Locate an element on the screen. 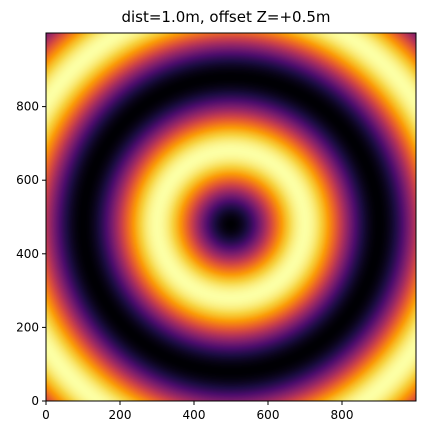 The width and height of the screenshot is (425, 435). x-tick-label: 200 is located at coordinates (120, 415).